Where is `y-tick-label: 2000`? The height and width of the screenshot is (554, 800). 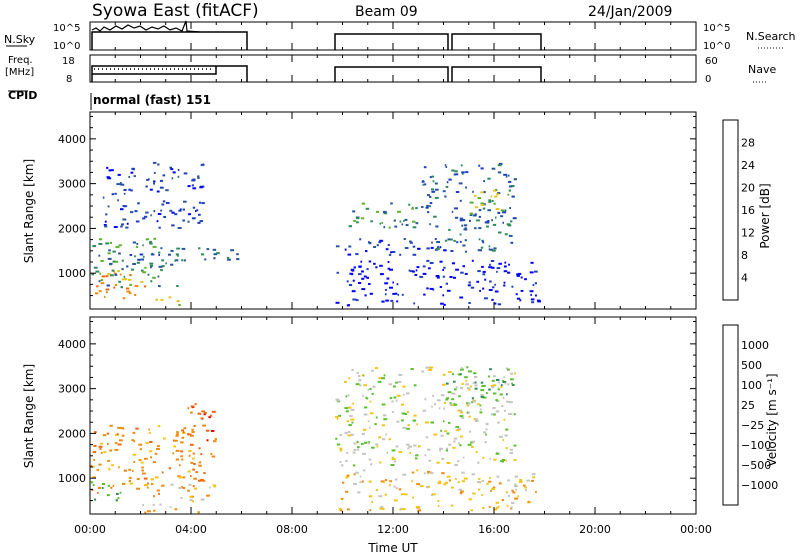
y-tick-label: 2000 is located at coordinates (72, 433).